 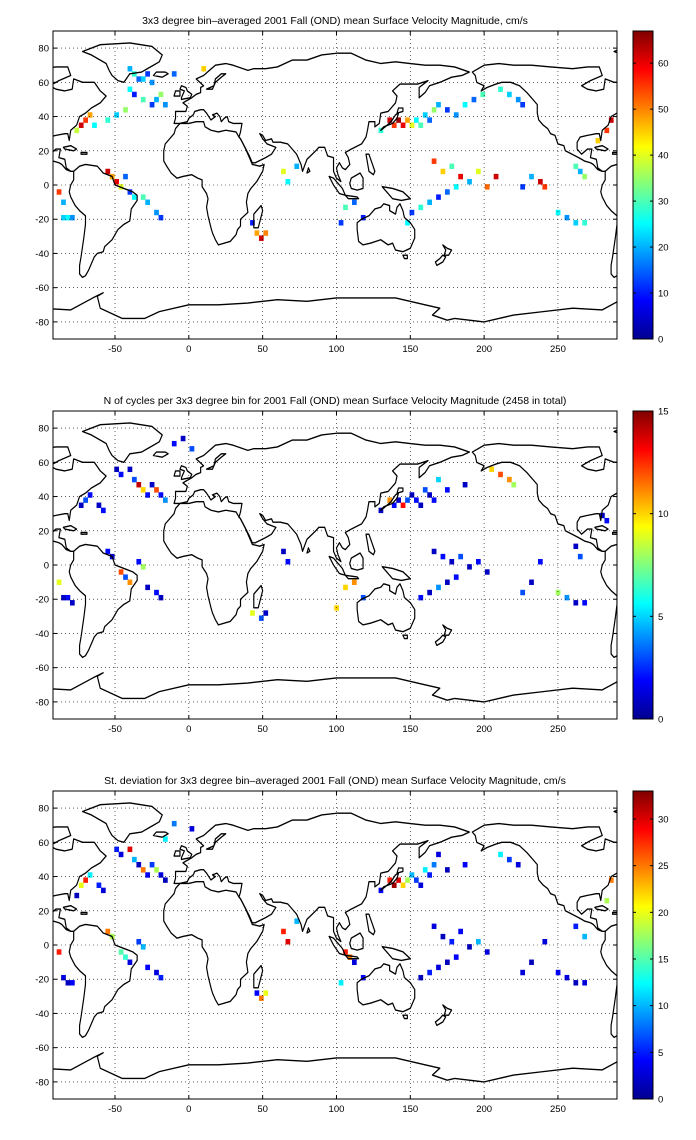 What do you see at coordinates (663, 202) in the screenshot?
I see `colorbar-tick-label: 30` at bounding box center [663, 202].